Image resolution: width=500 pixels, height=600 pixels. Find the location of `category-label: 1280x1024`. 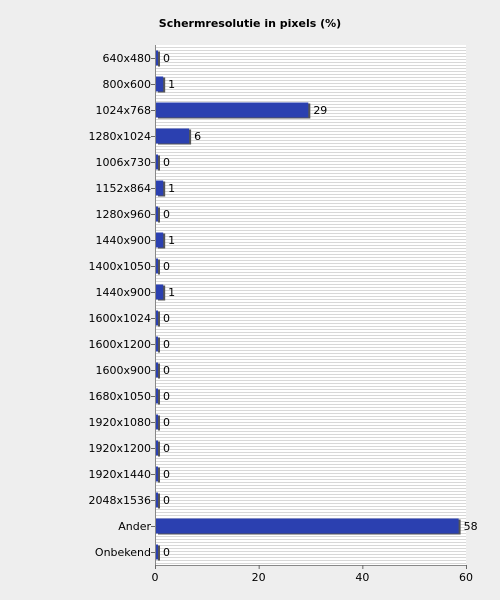

category-label: 1280x1024 is located at coordinates (120, 136).